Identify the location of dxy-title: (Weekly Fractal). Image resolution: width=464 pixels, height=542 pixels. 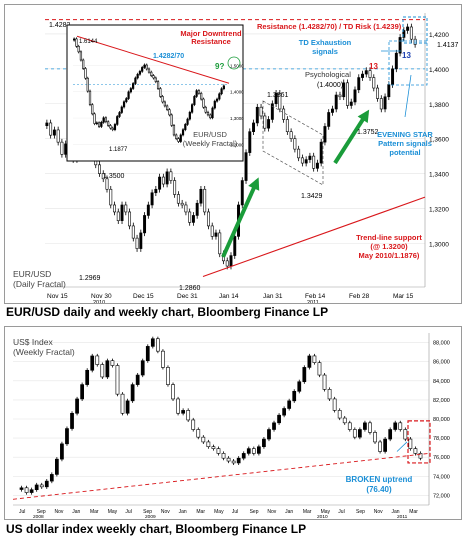
(44, 352).